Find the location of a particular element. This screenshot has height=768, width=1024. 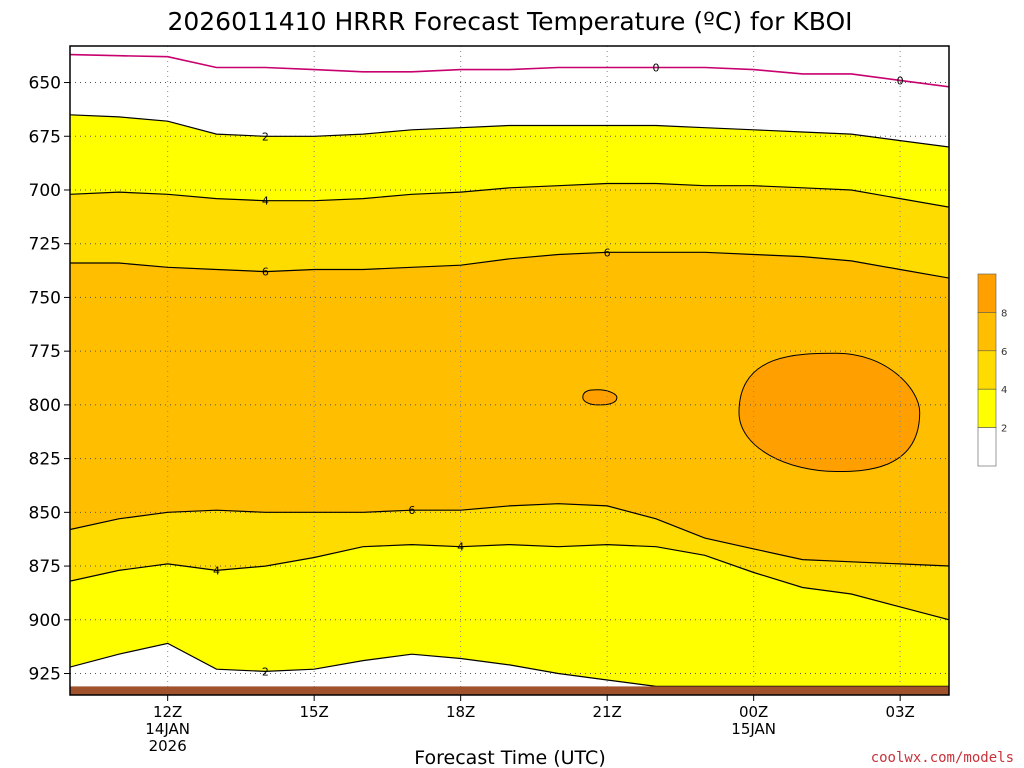

ground-layer is located at coordinates (509, 690).